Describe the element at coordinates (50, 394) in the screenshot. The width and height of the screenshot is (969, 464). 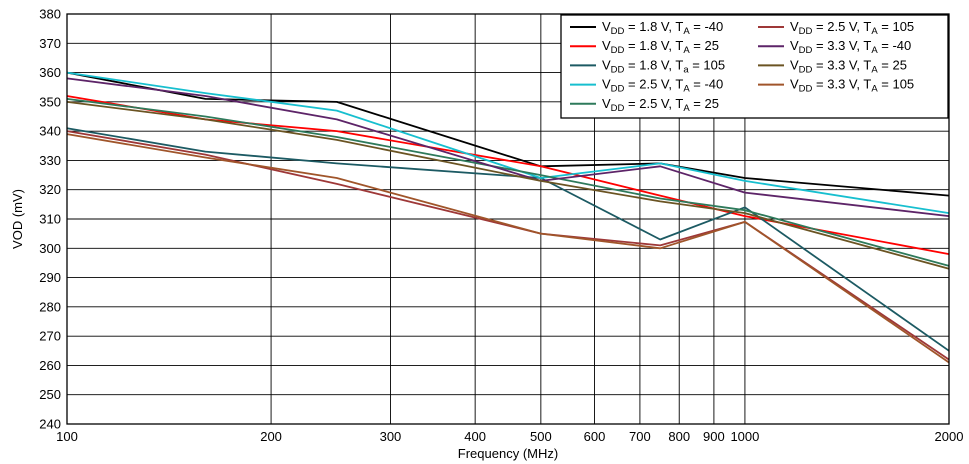
I see `y-tick-label: 250` at that location.